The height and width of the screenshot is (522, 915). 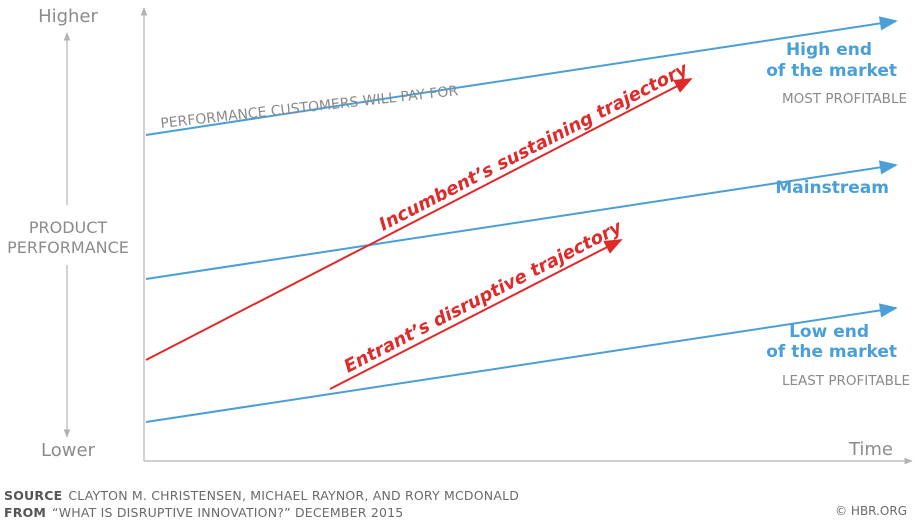 I want to click on y-axis-high-label: Higher, so click(x=68, y=16).